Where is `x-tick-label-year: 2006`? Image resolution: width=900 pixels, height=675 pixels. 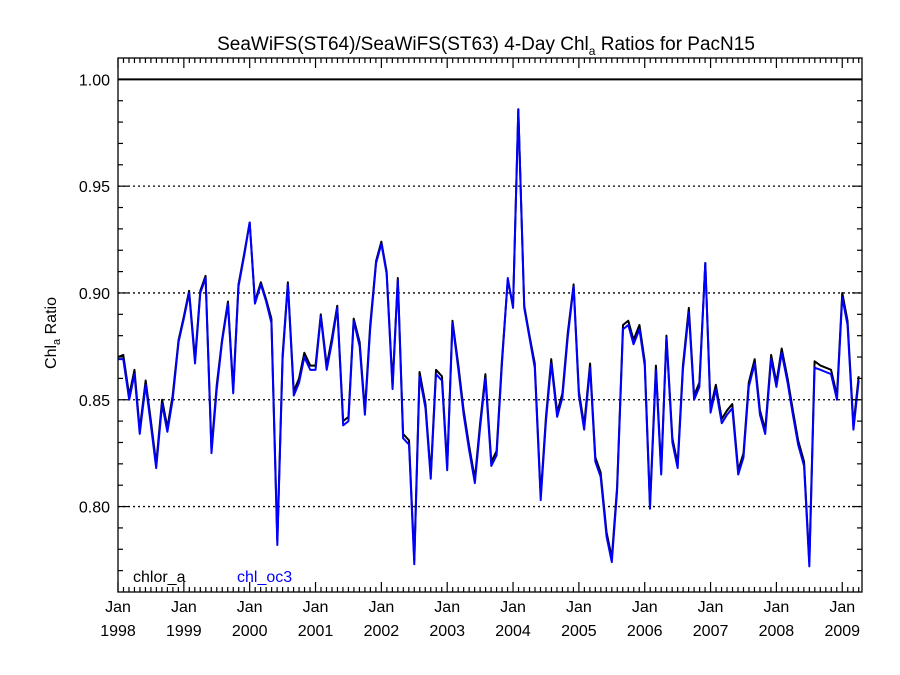 x-tick-label-year: 2006 is located at coordinates (645, 631).